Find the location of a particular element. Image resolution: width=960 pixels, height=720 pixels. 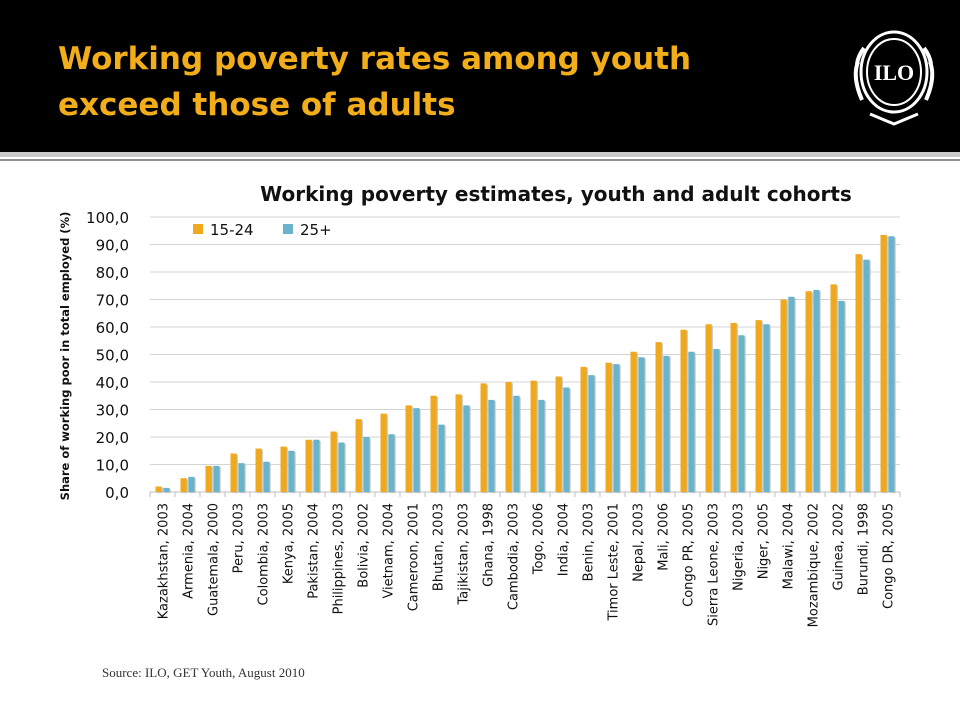

legend-swatch-youth is located at coordinates (198, 229).